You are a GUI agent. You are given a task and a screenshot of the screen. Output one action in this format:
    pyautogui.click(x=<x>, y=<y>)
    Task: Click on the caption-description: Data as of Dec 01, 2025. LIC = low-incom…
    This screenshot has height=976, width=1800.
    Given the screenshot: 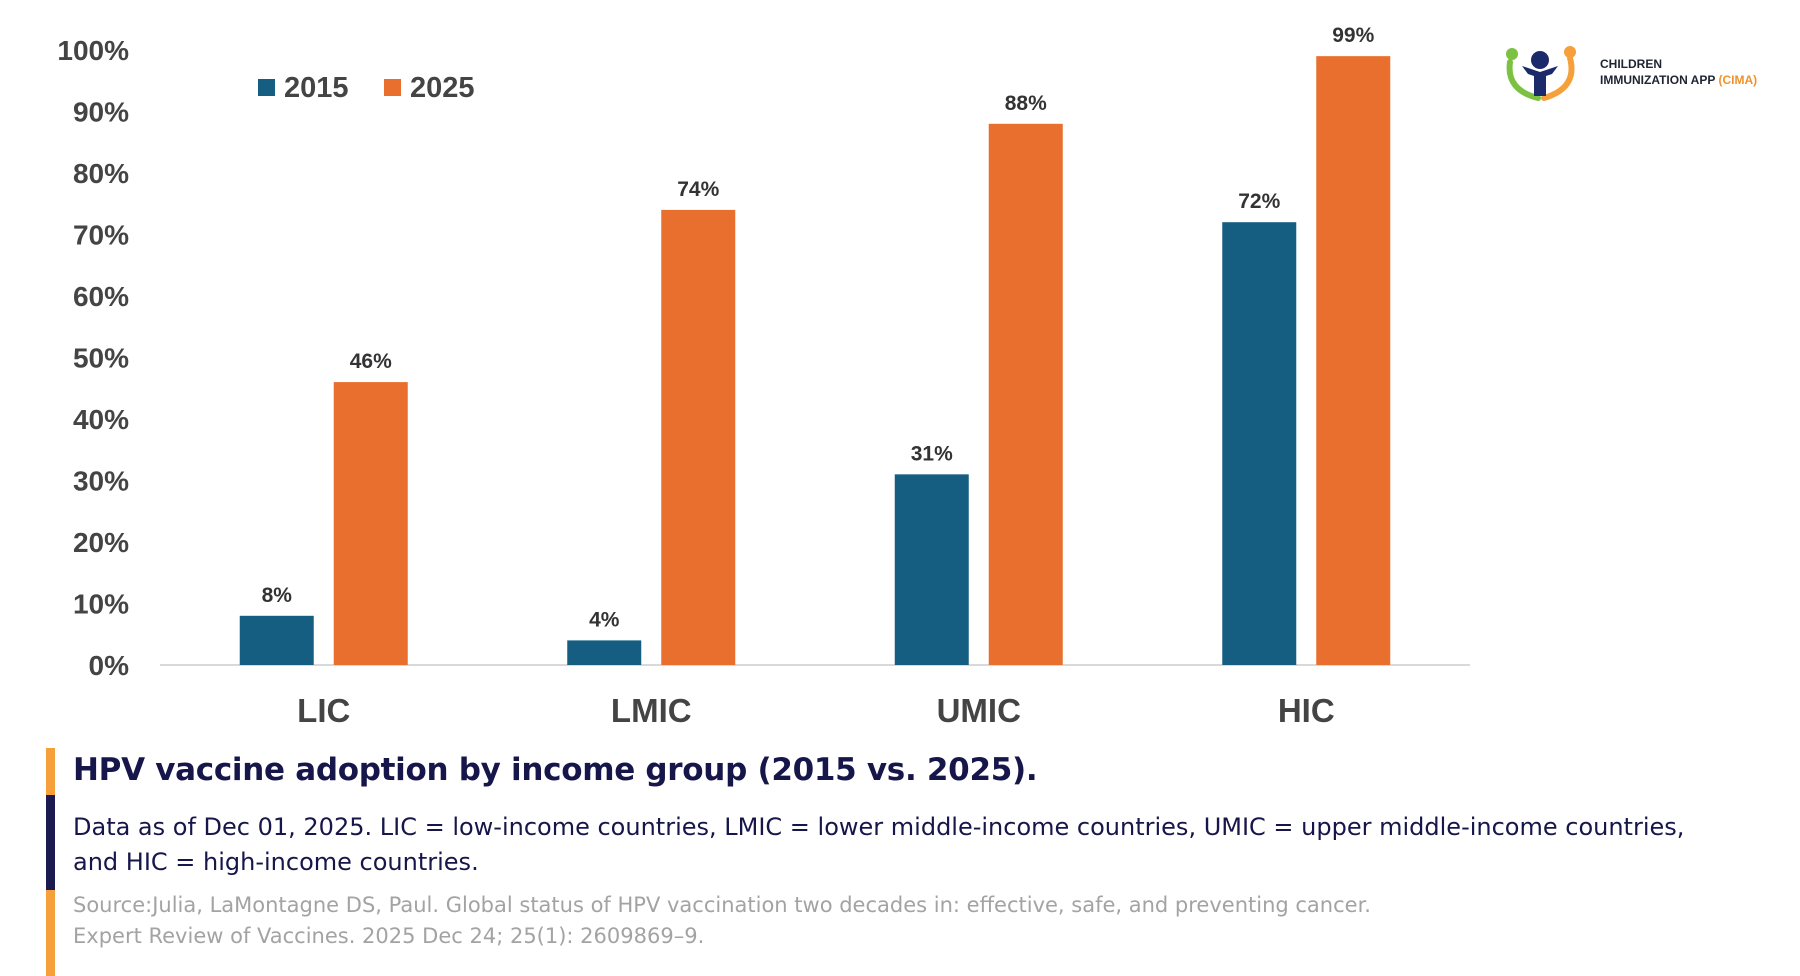 What is the action you would take?
    pyautogui.click(x=879, y=844)
    